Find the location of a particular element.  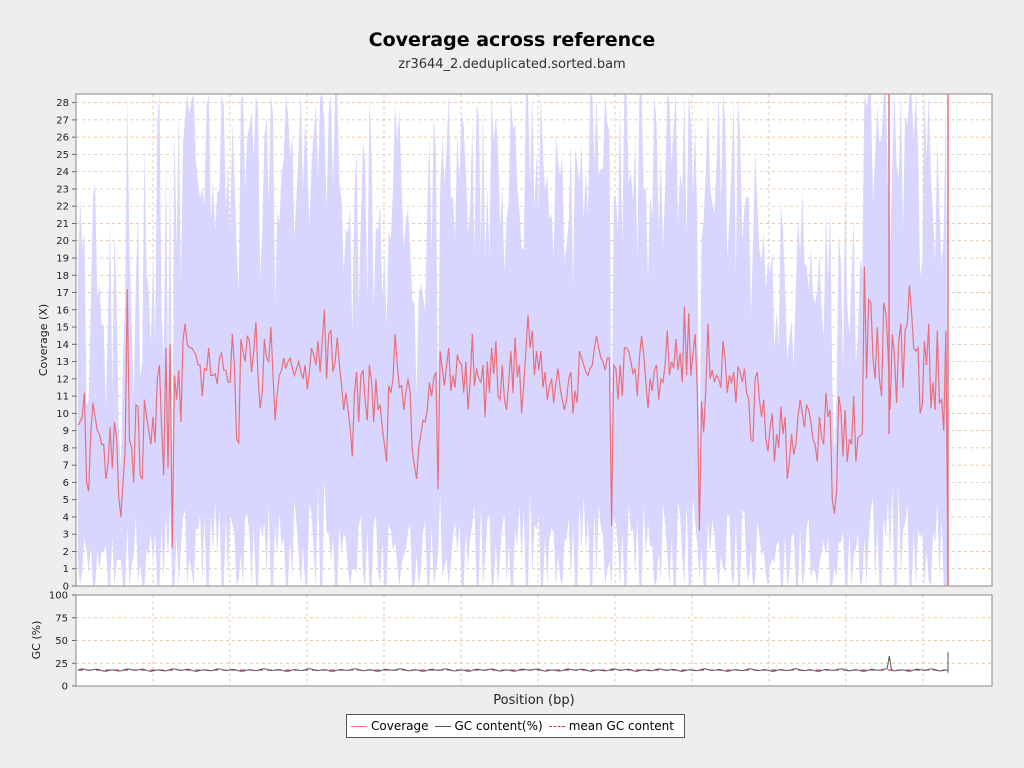

legend-item-gc: GC content(%) is located at coordinates (488, 726).